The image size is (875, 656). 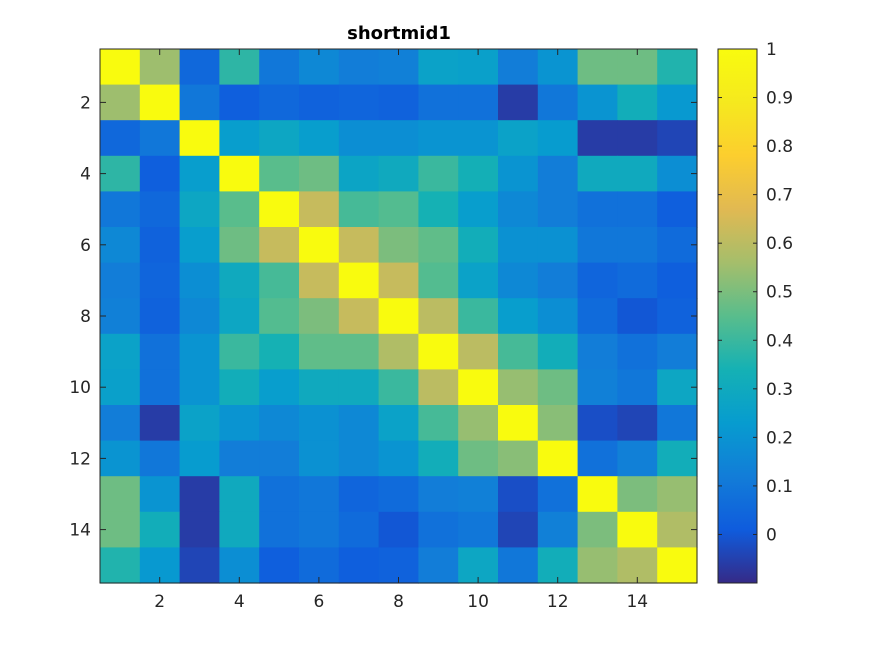 I want to click on colorbar-tick-label: 0.5, so click(x=779, y=293).